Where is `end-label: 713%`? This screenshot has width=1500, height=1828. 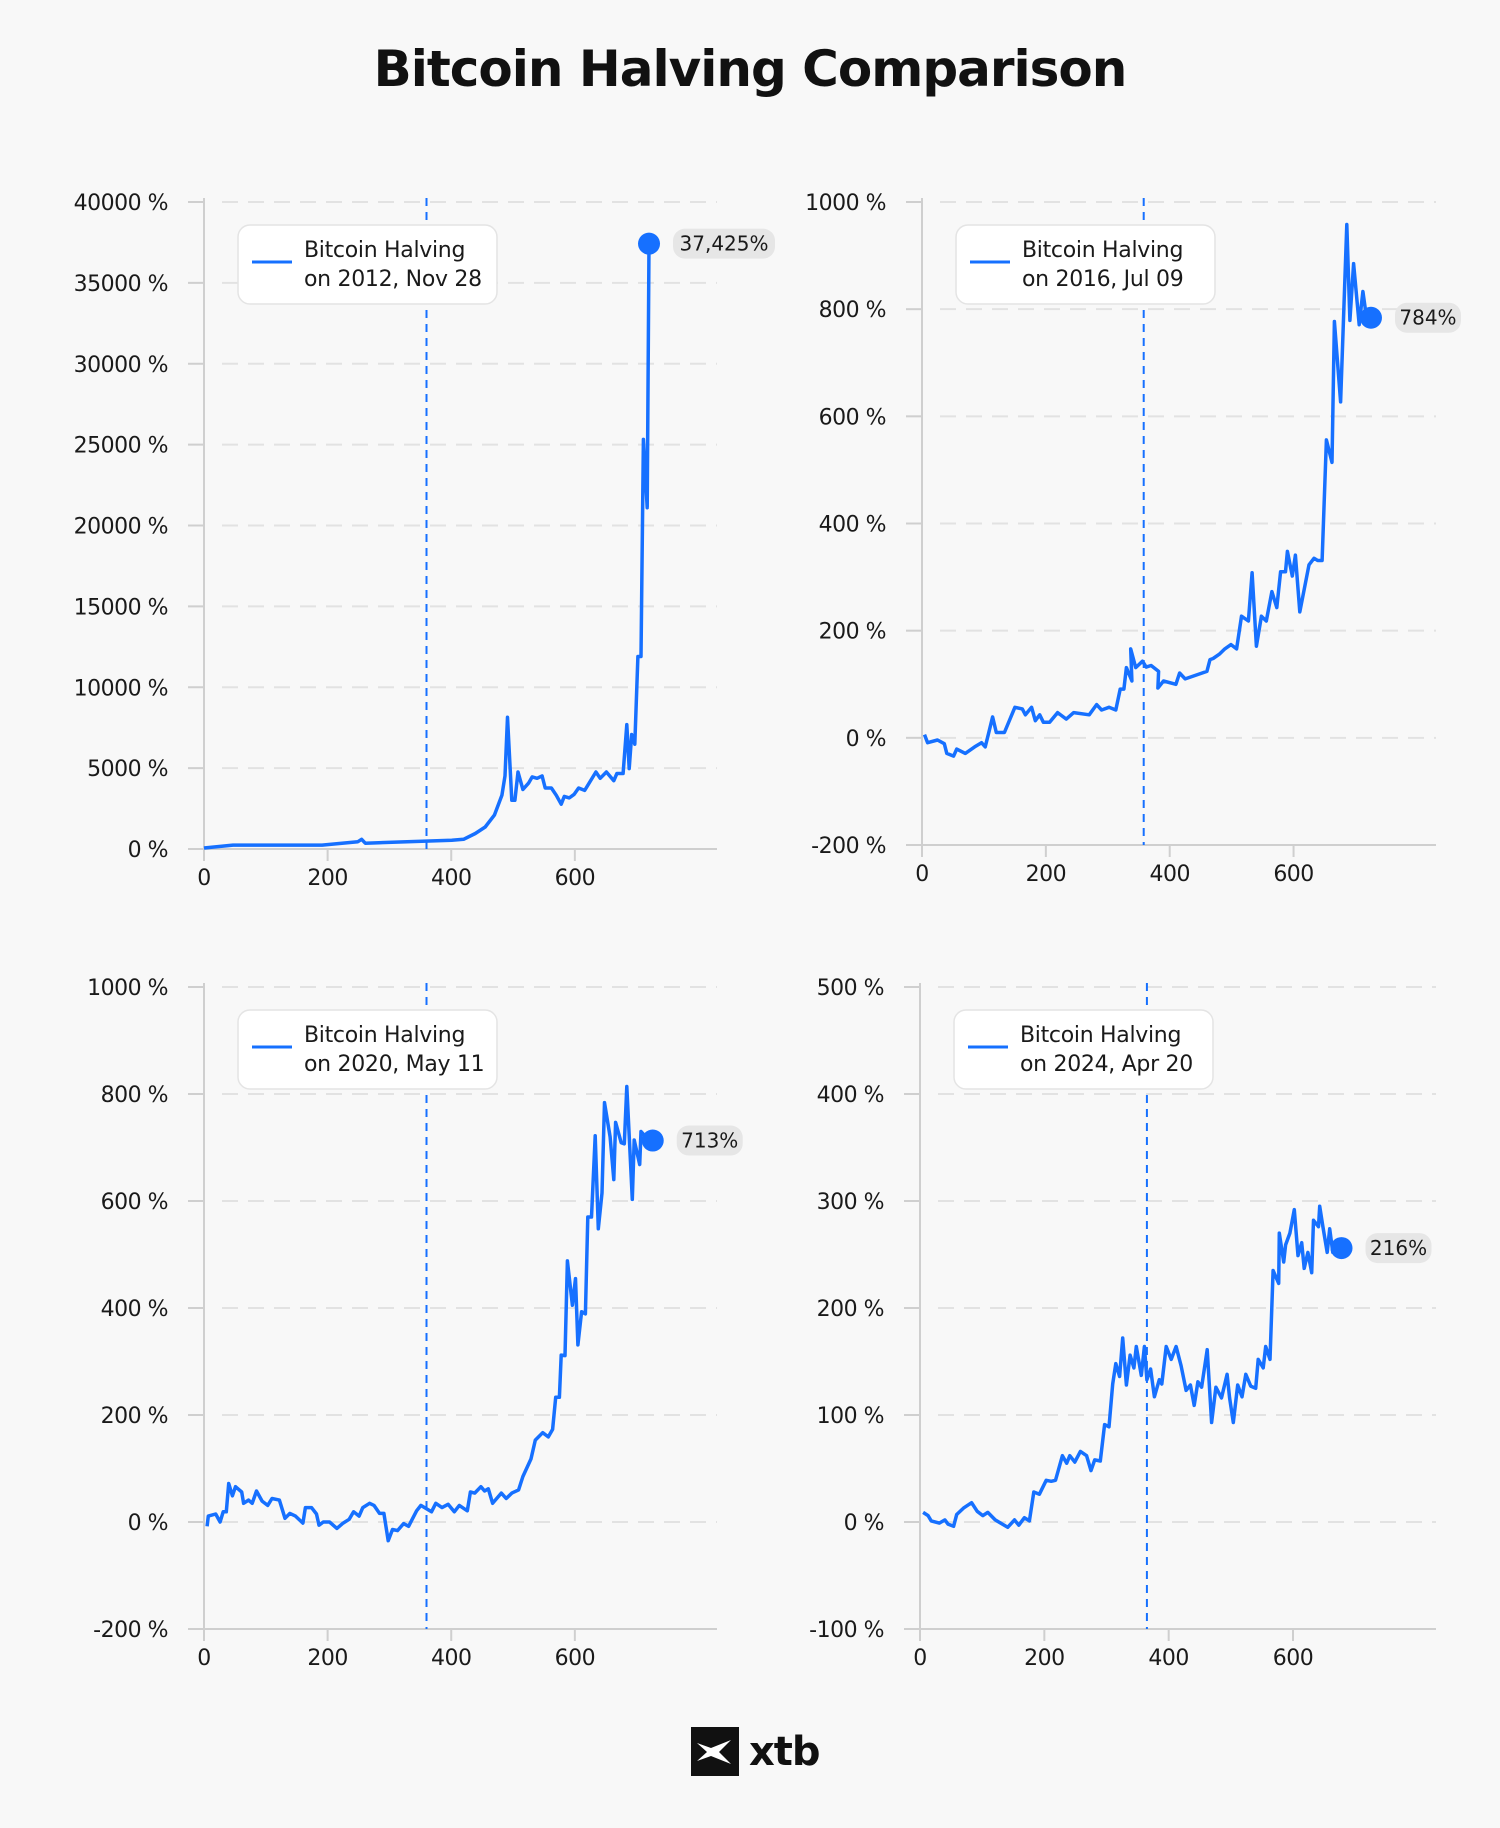
end-label: 713% is located at coordinates (709, 1141).